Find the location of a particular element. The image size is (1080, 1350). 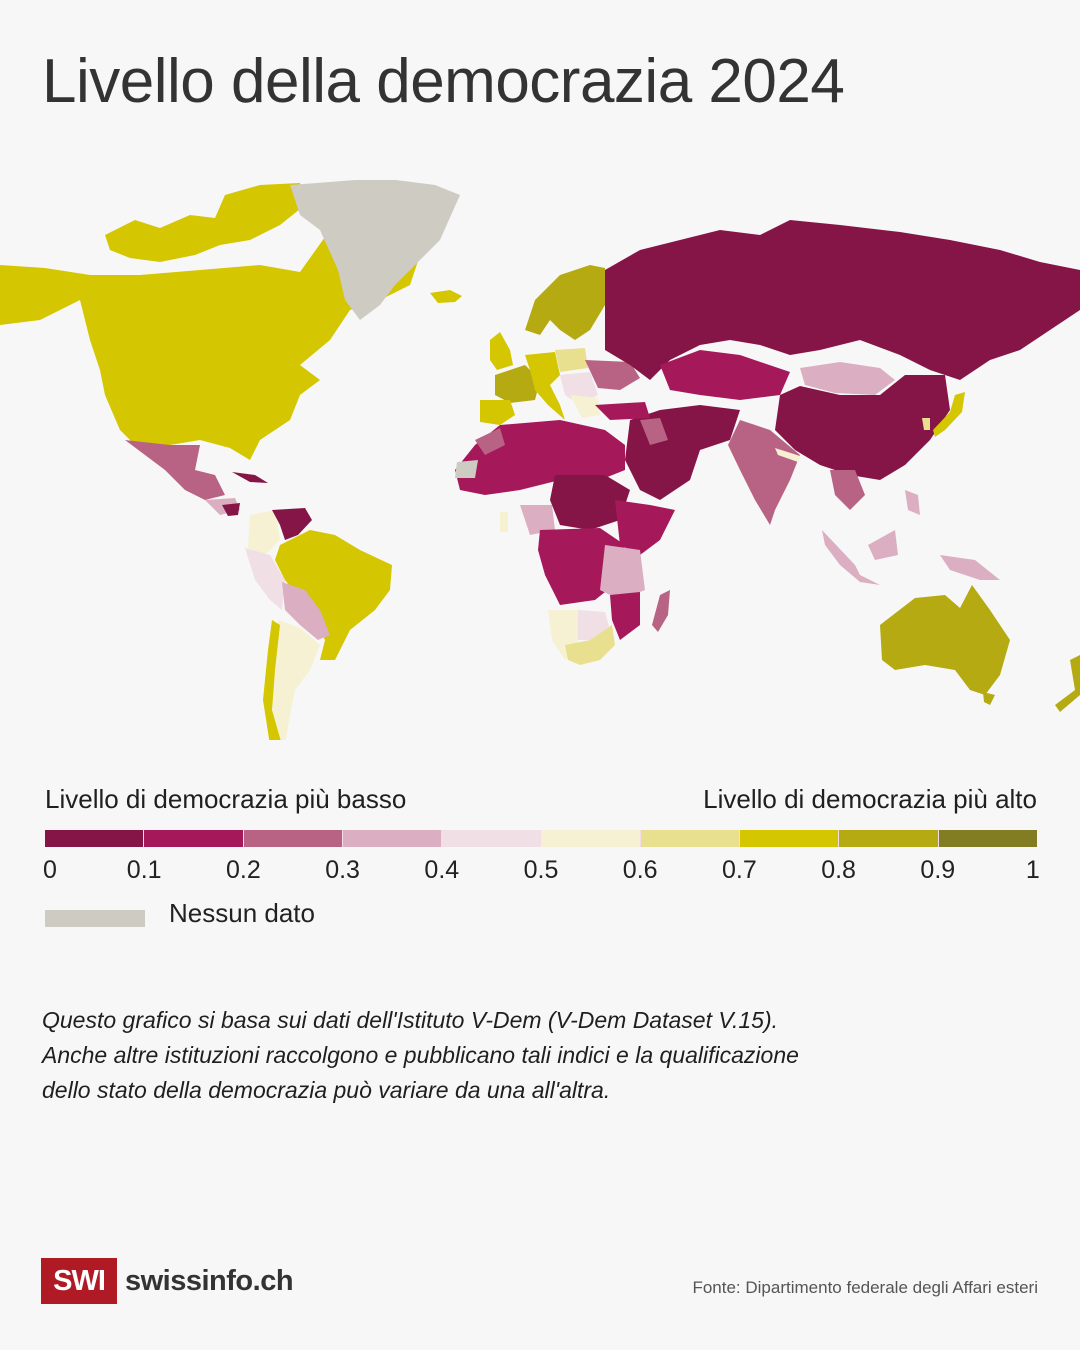

scale-tick: 0.2 is located at coordinates (243, 870).